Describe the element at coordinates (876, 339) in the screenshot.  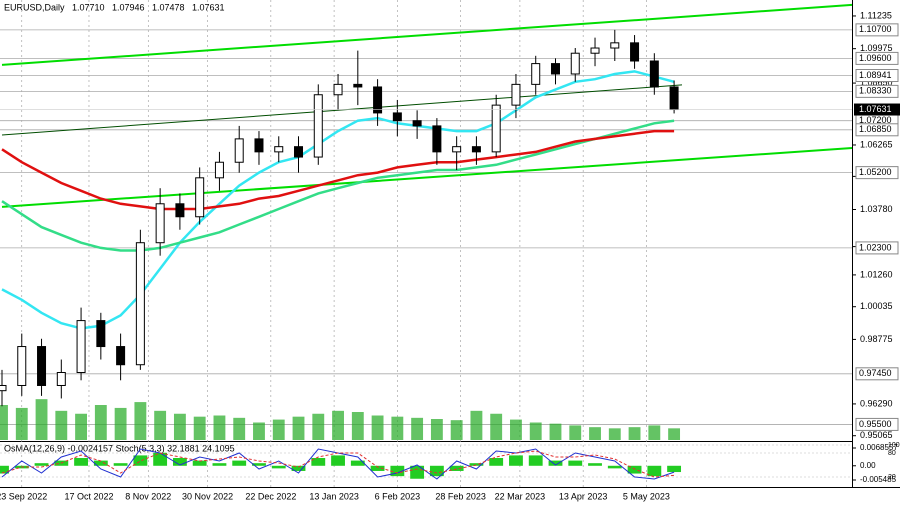
I see `y-tick-label: 0.98775` at that location.